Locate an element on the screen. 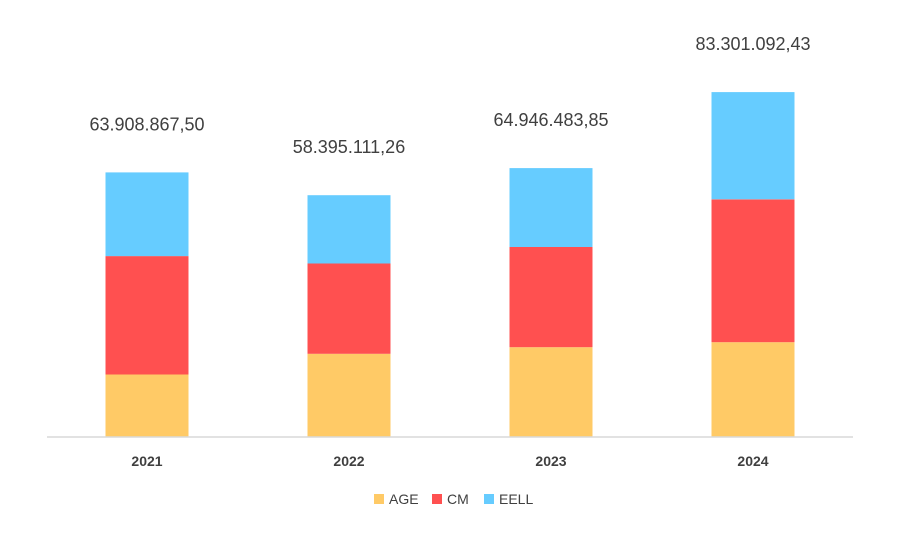 This screenshot has height=544, width=900. legend-label-age: AGE is located at coordinates (404, 499).